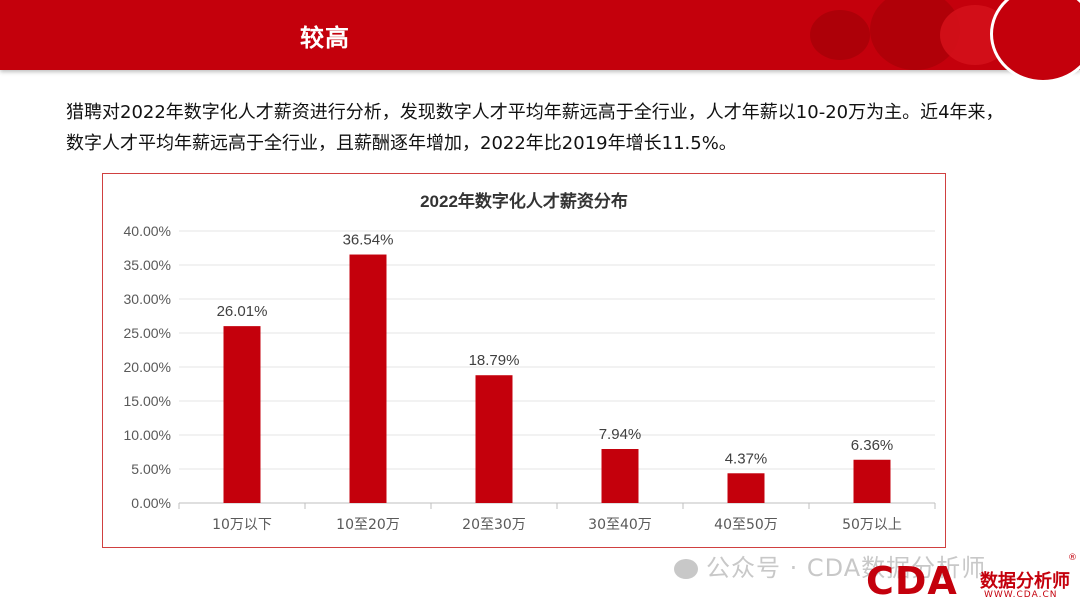 This screenshot has height=607, width=1080. I want to click on x-tick-label: 20至30万, so click(494, 525).